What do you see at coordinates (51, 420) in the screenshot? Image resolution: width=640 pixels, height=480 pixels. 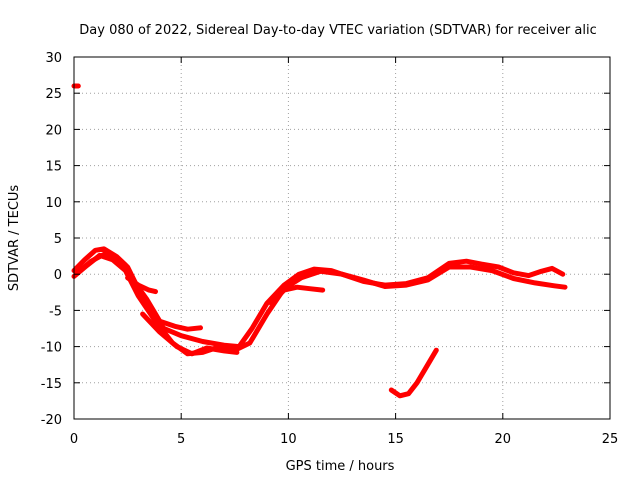 I see `y-tick-label: -20` at bounding box center [51, 420].